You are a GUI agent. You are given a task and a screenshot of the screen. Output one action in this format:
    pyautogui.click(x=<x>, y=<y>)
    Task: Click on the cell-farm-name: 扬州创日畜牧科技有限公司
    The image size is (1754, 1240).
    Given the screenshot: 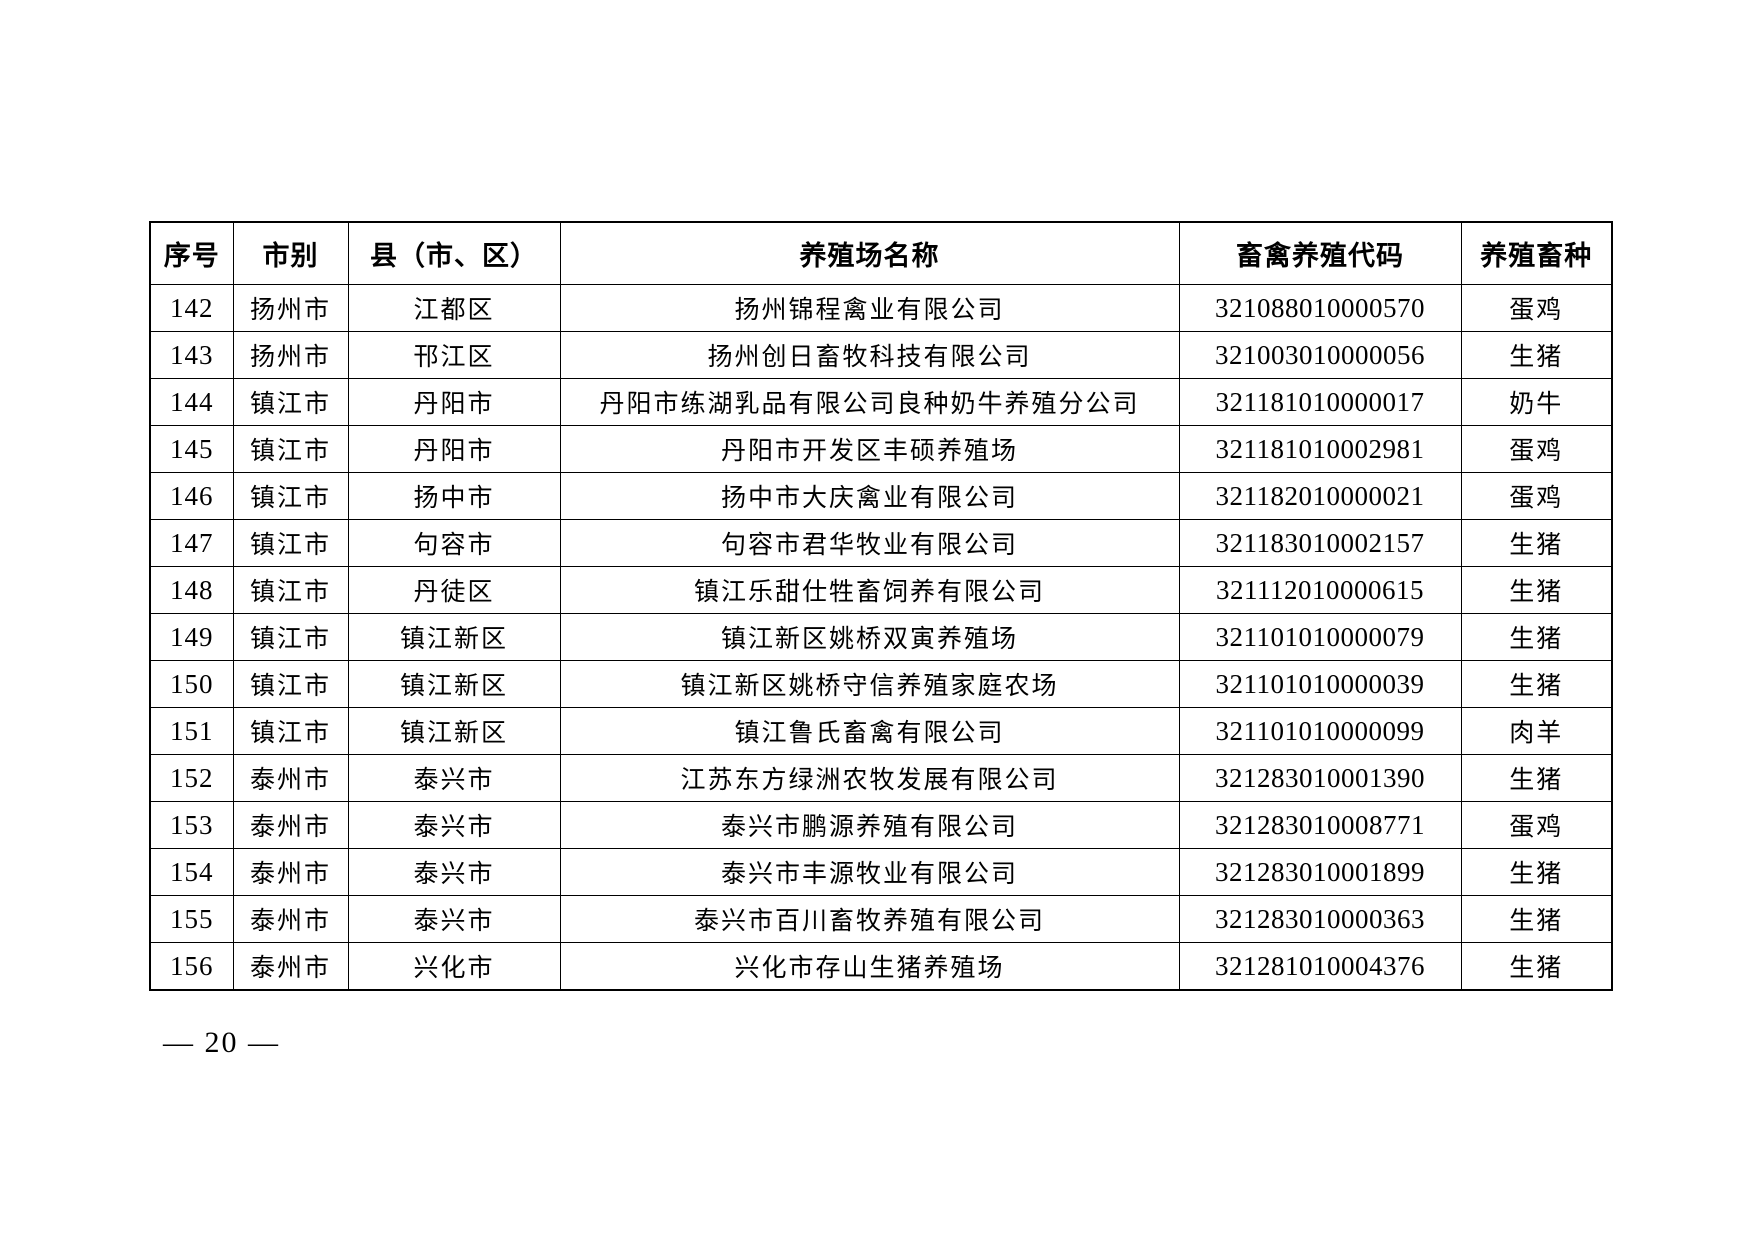 What is the action you would take?
    pyautogui.click(x=869, y=355)
    